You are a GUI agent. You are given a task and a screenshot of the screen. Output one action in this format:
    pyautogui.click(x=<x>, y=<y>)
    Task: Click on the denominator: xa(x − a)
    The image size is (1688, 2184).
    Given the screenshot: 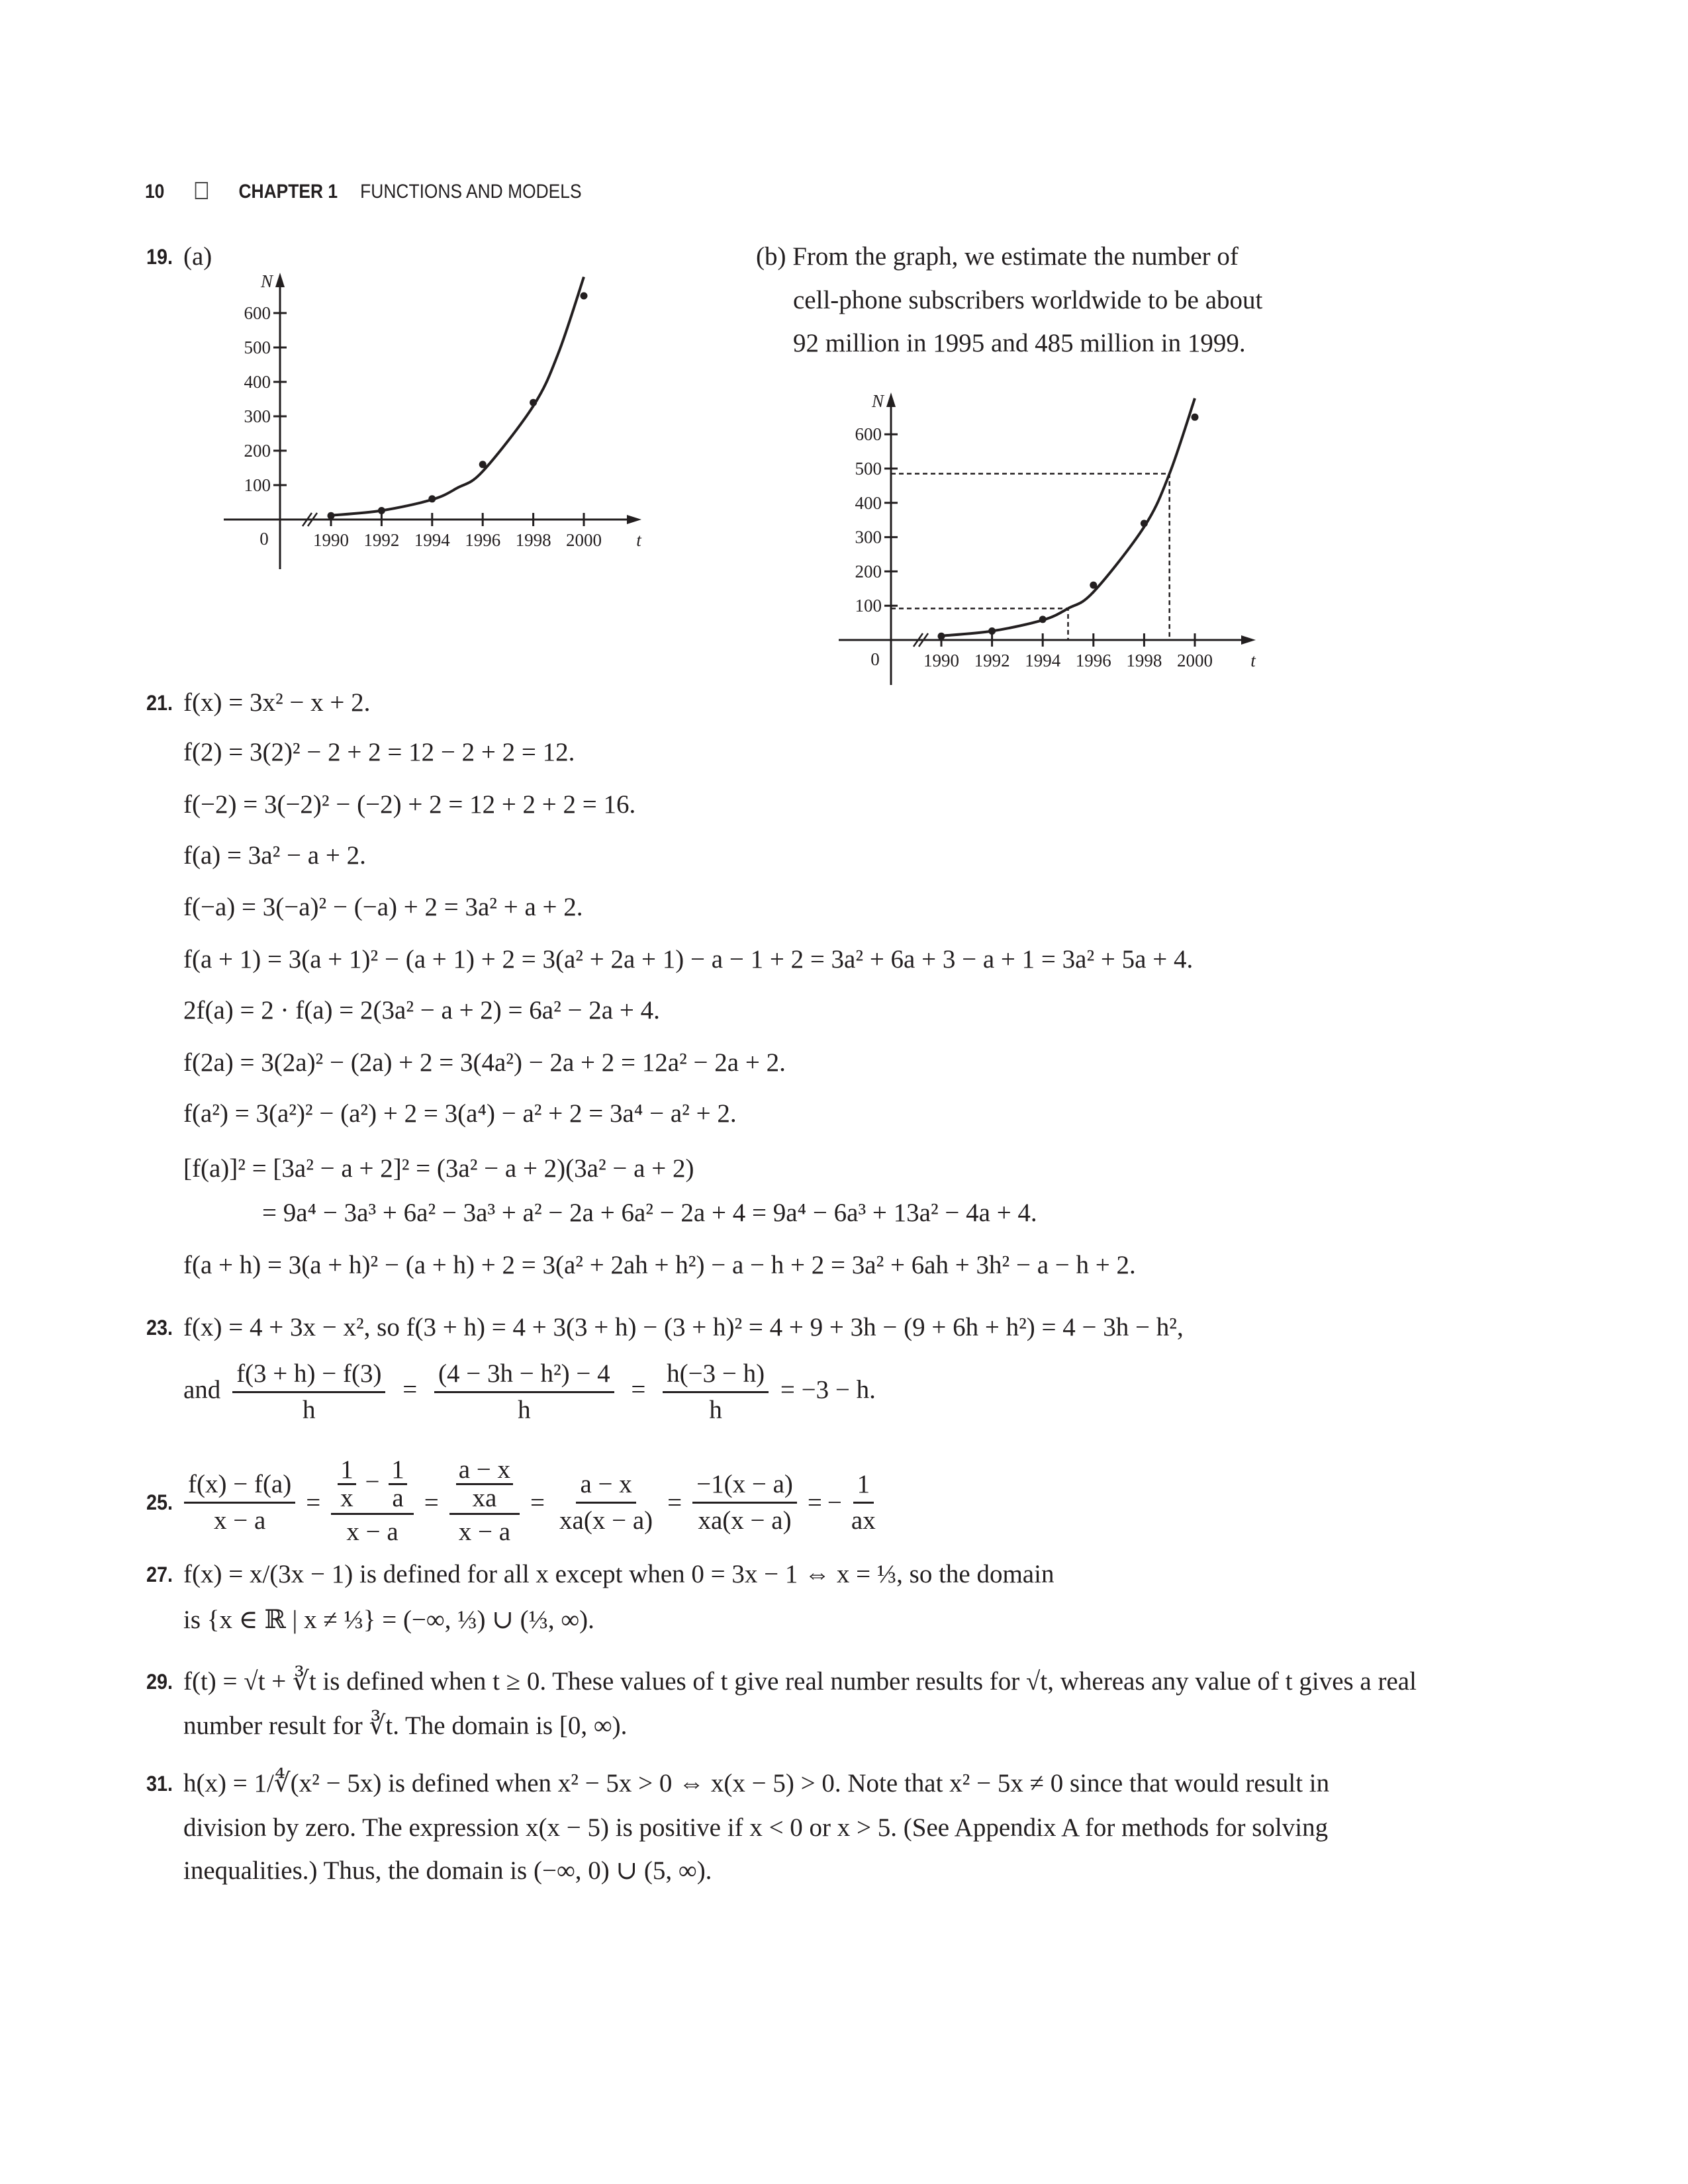 What is the action you would take?
    pyautogui.click(x=745, y=1521)
    